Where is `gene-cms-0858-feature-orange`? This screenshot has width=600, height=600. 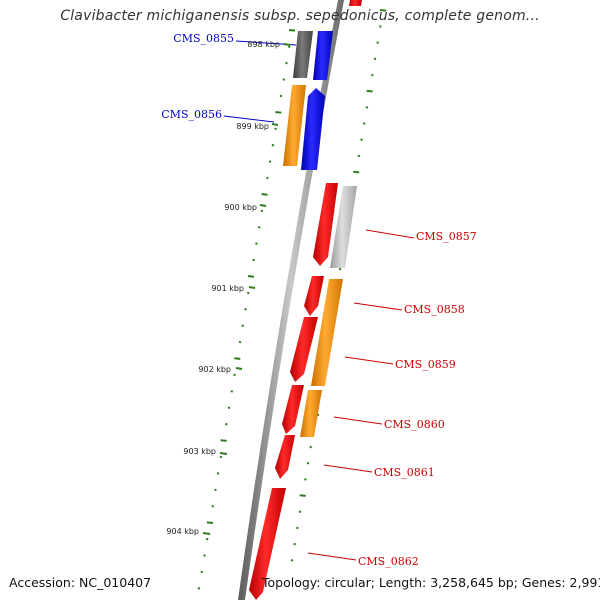 gene-cms-0858-feature-orange is located at coordinates (327, 332).